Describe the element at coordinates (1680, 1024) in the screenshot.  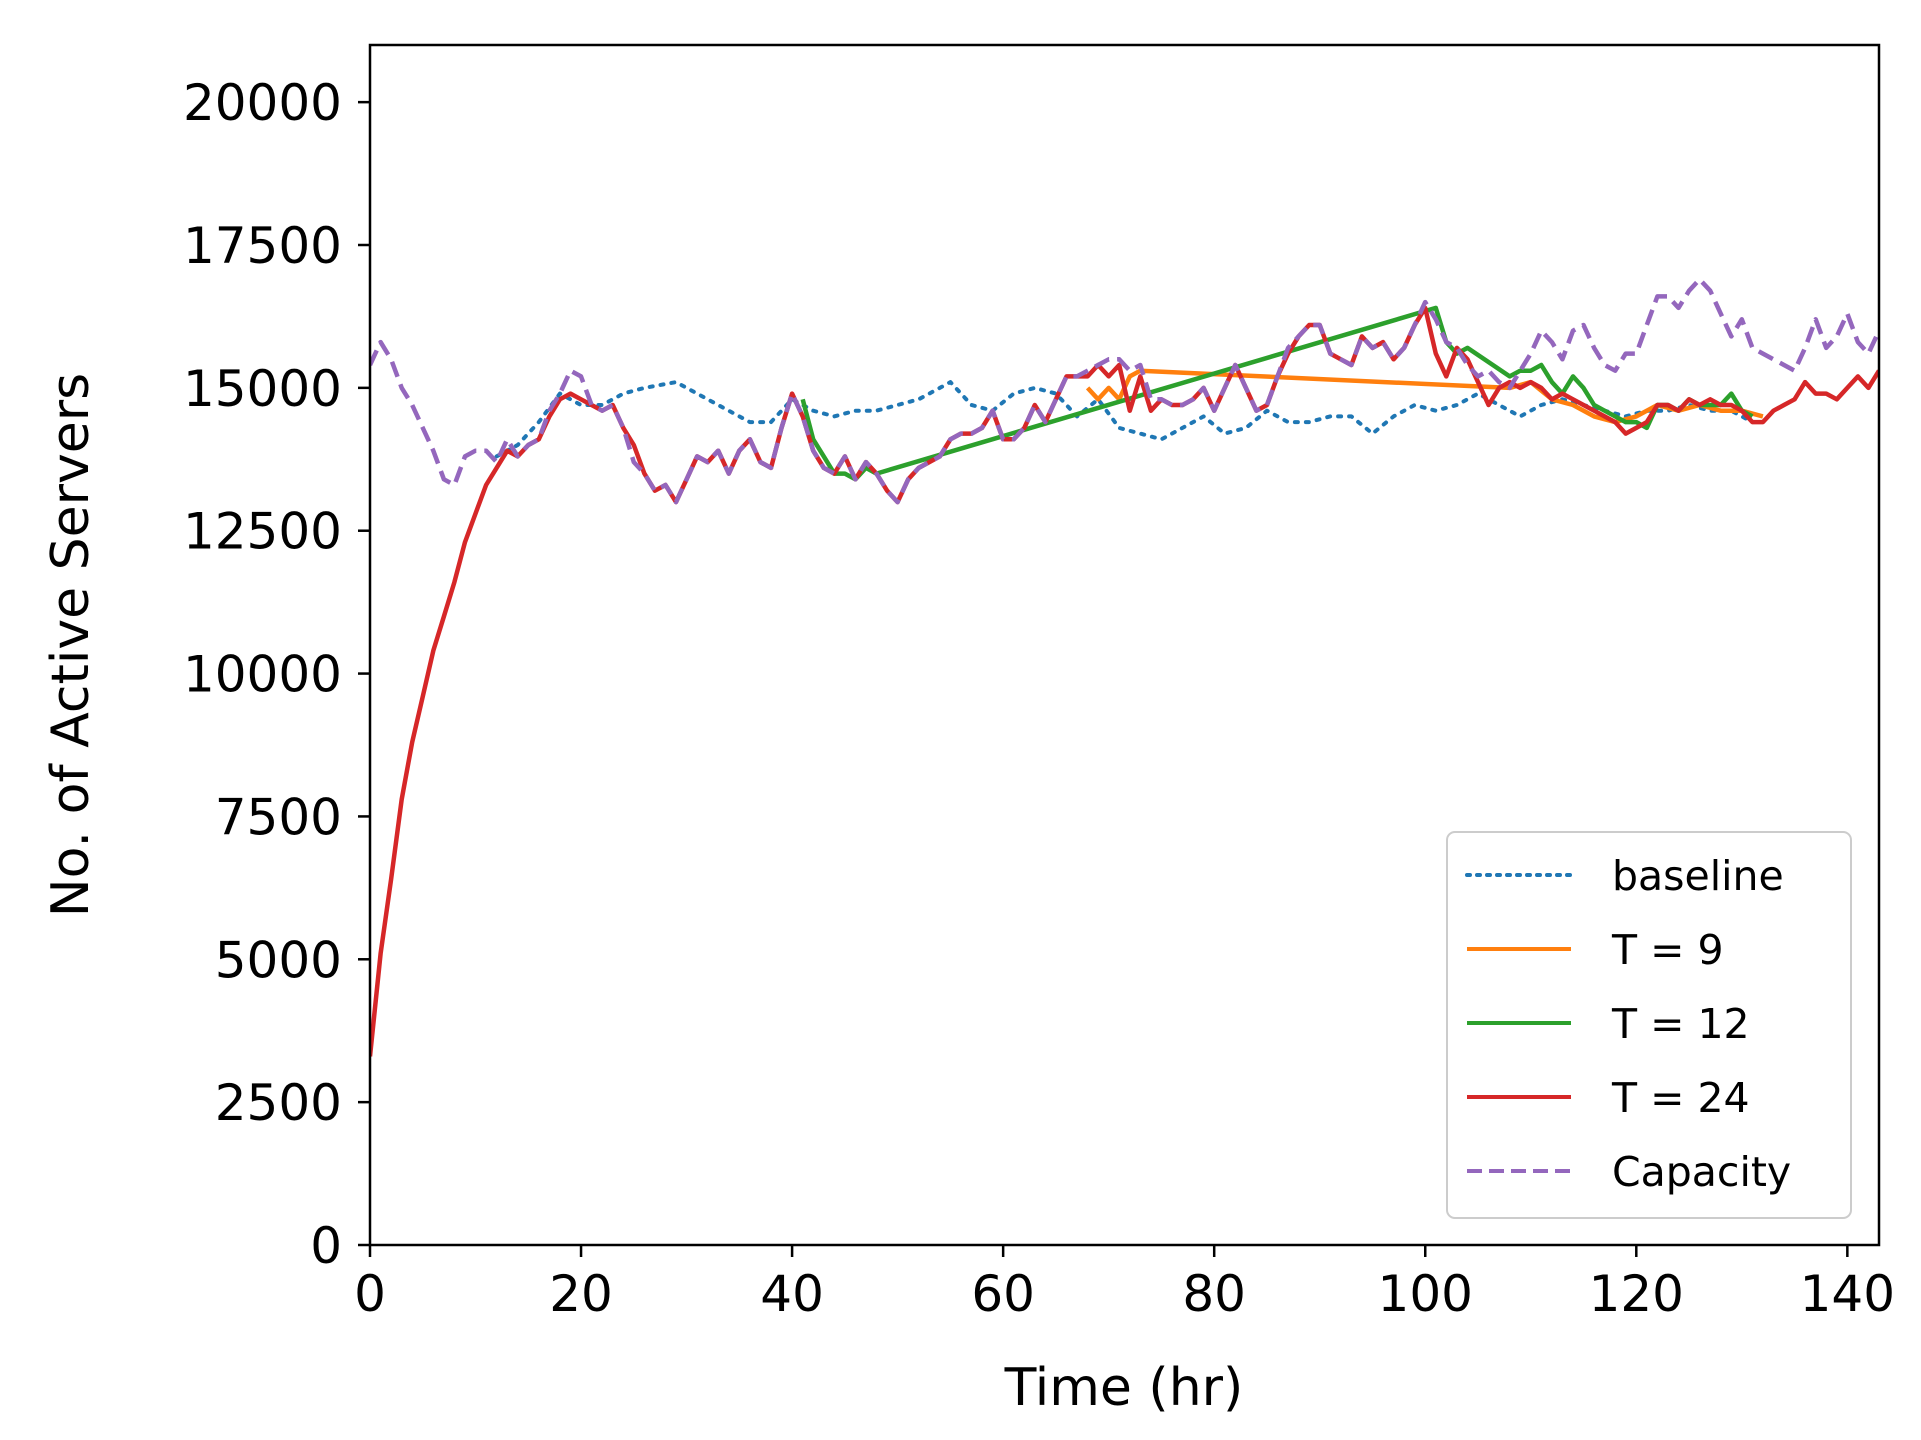
I see `legend-label-t12: T = 12` at that location.